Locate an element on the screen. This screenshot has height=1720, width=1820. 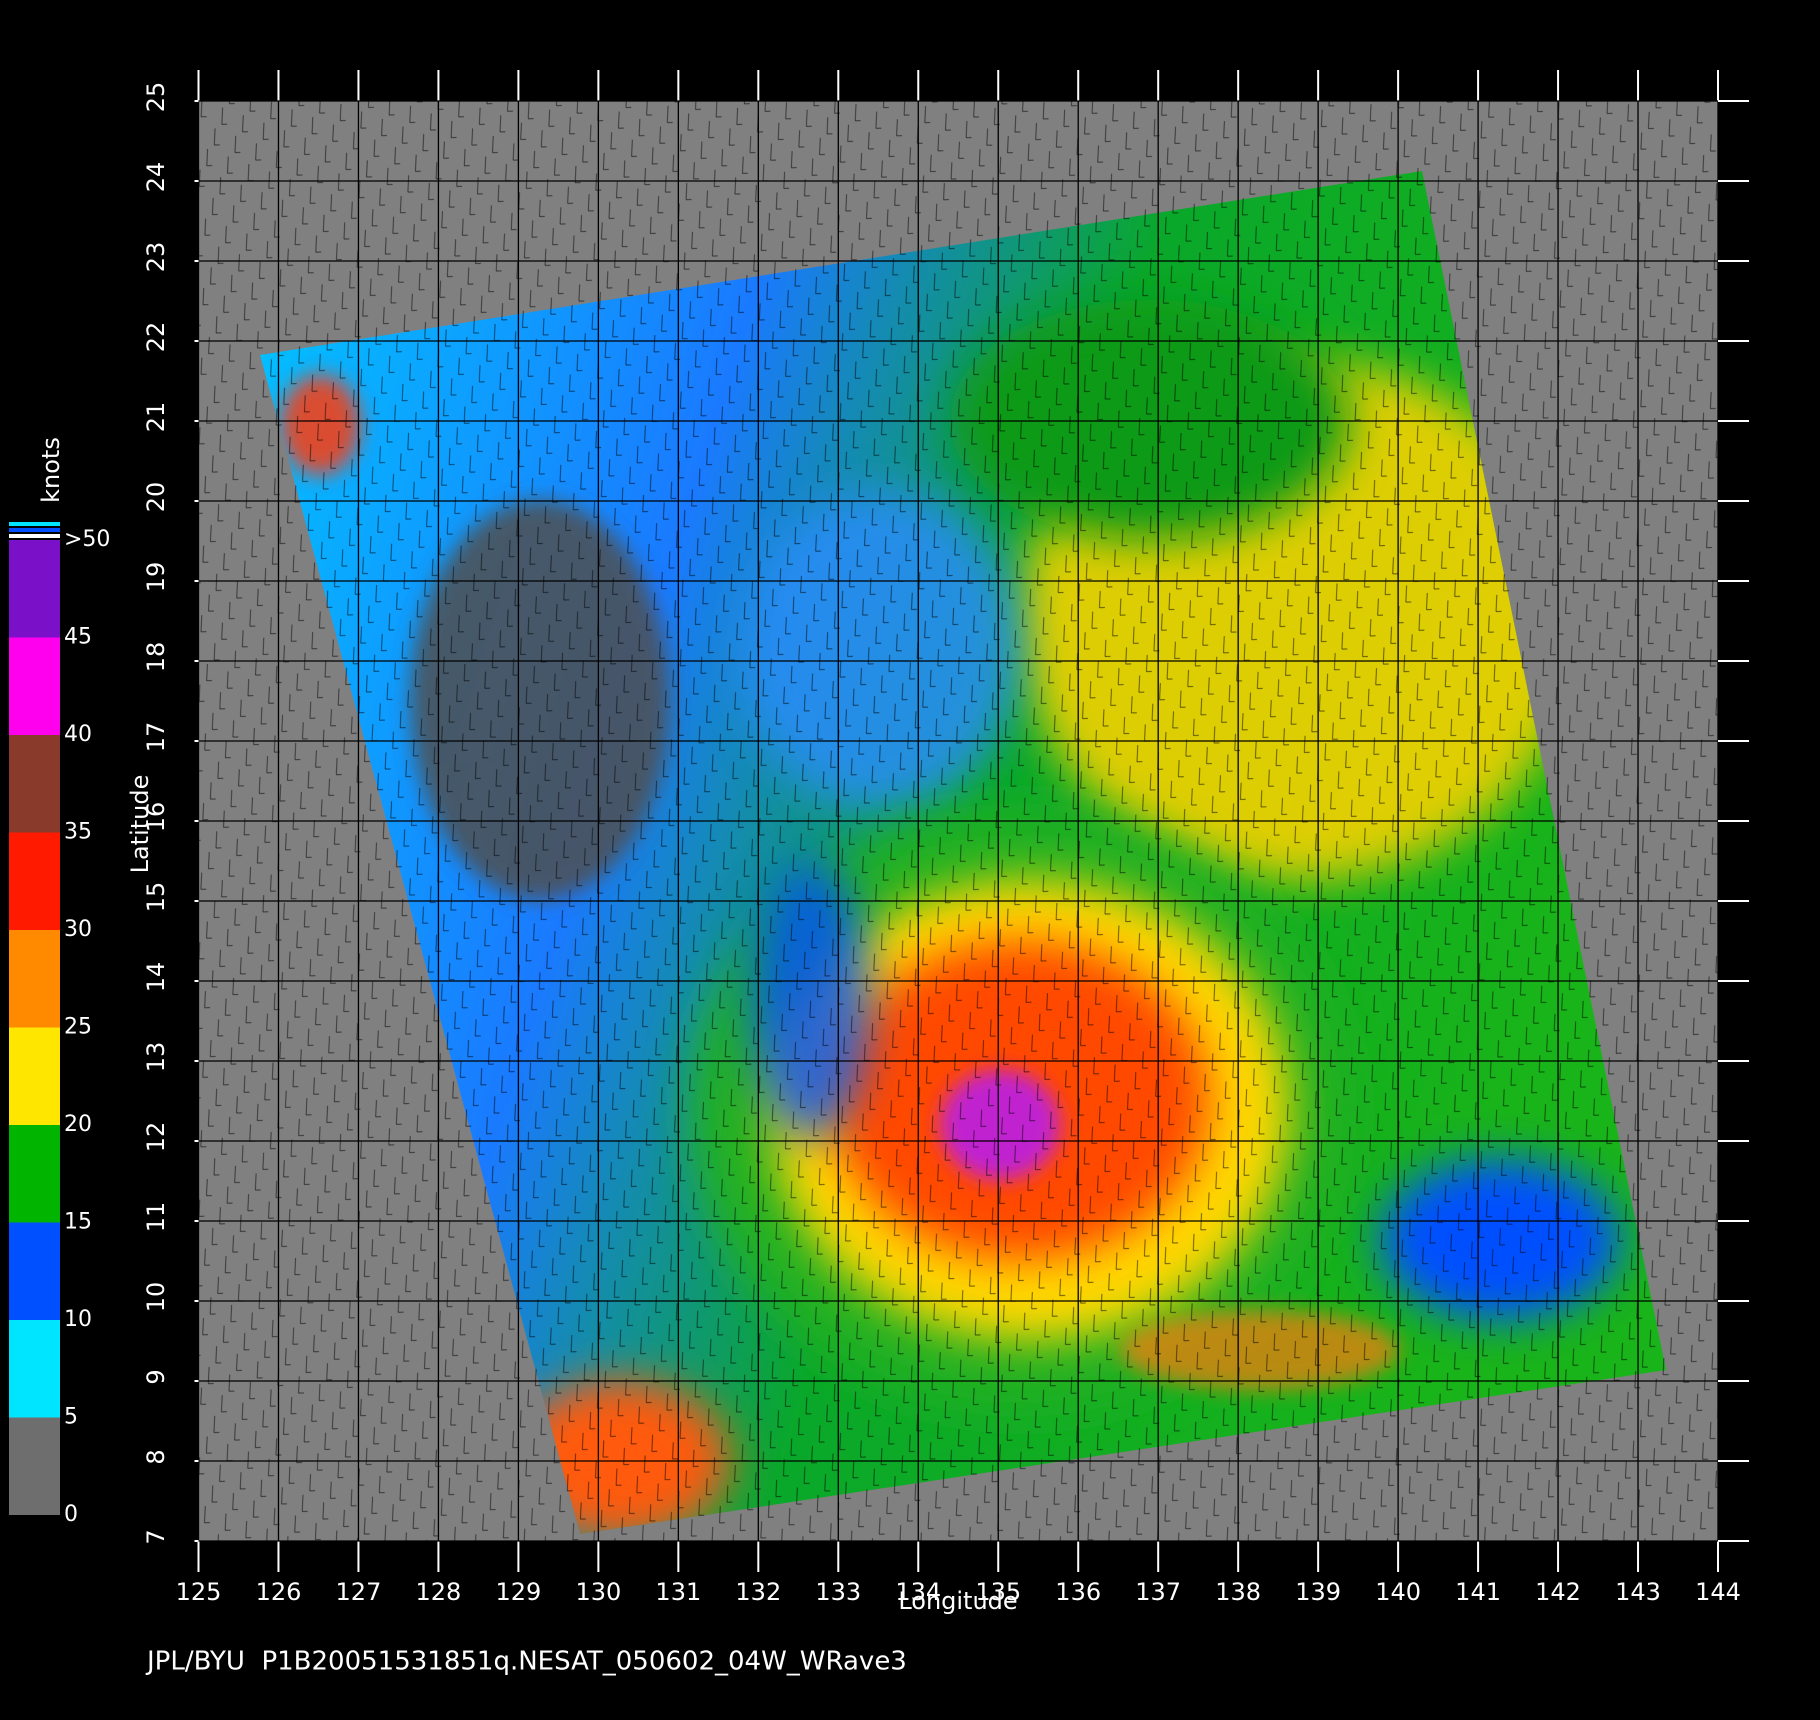
x-tick-label: 135 is located at coordinates (998, 1592).